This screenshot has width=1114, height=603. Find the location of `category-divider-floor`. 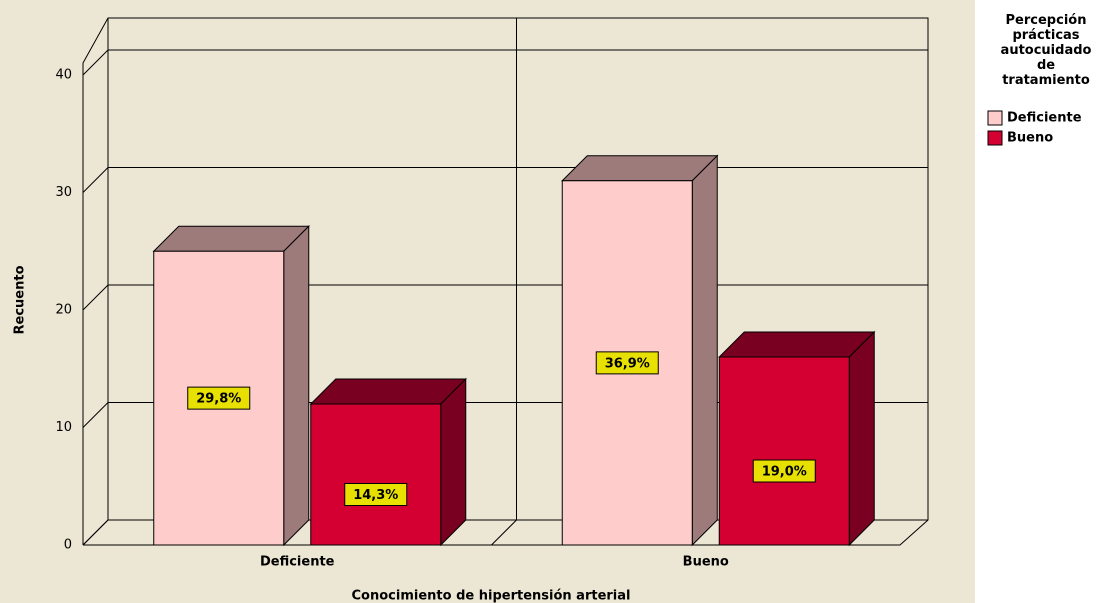

category-divider-floor is located at coordinates (504, 532).